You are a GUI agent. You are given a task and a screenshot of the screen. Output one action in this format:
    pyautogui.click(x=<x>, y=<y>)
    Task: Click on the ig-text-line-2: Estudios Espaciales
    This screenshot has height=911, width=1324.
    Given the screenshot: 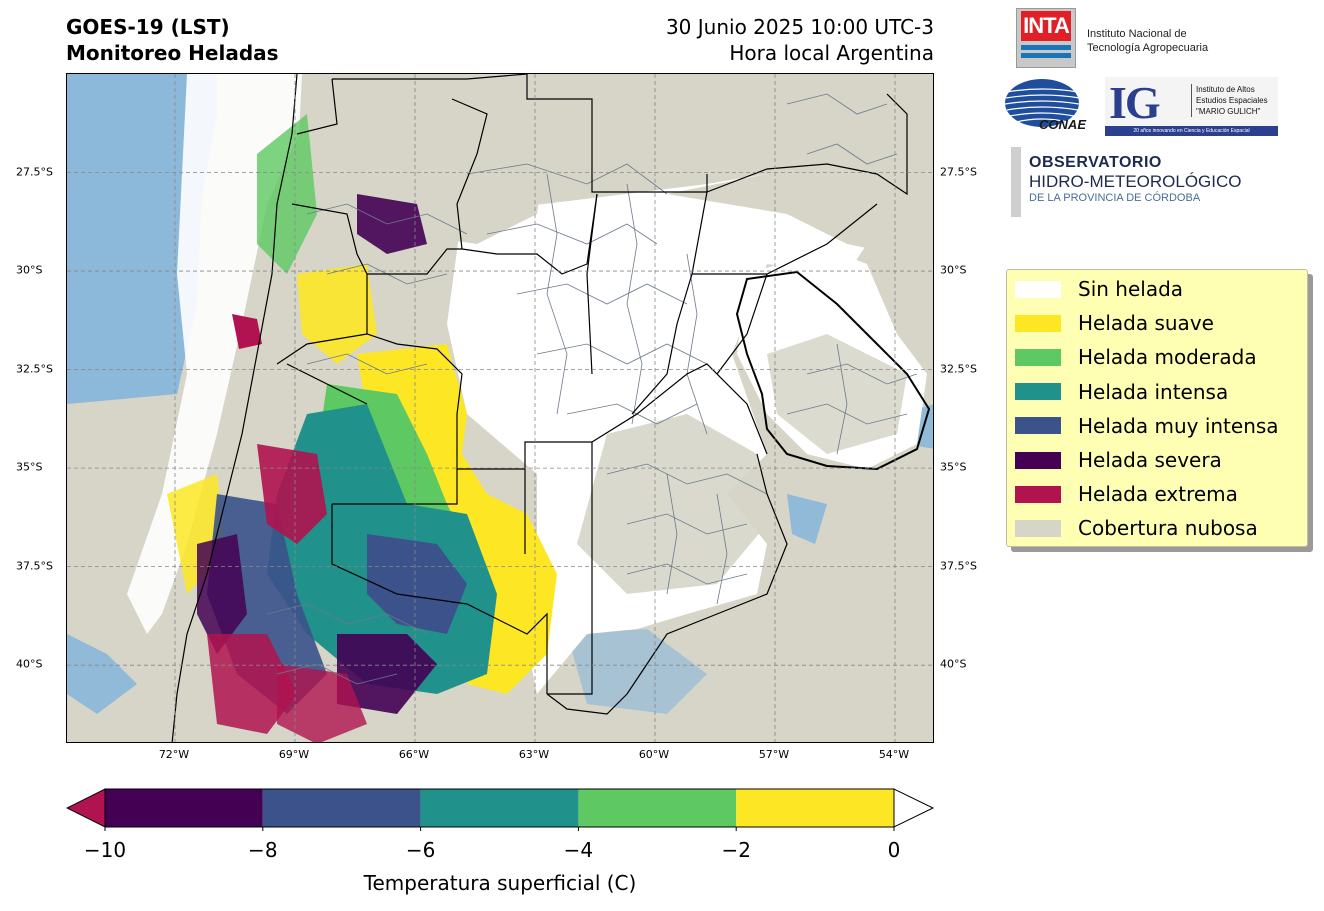 What is the action you would take?
    pyautogui.click(x=1232, y=100)
    